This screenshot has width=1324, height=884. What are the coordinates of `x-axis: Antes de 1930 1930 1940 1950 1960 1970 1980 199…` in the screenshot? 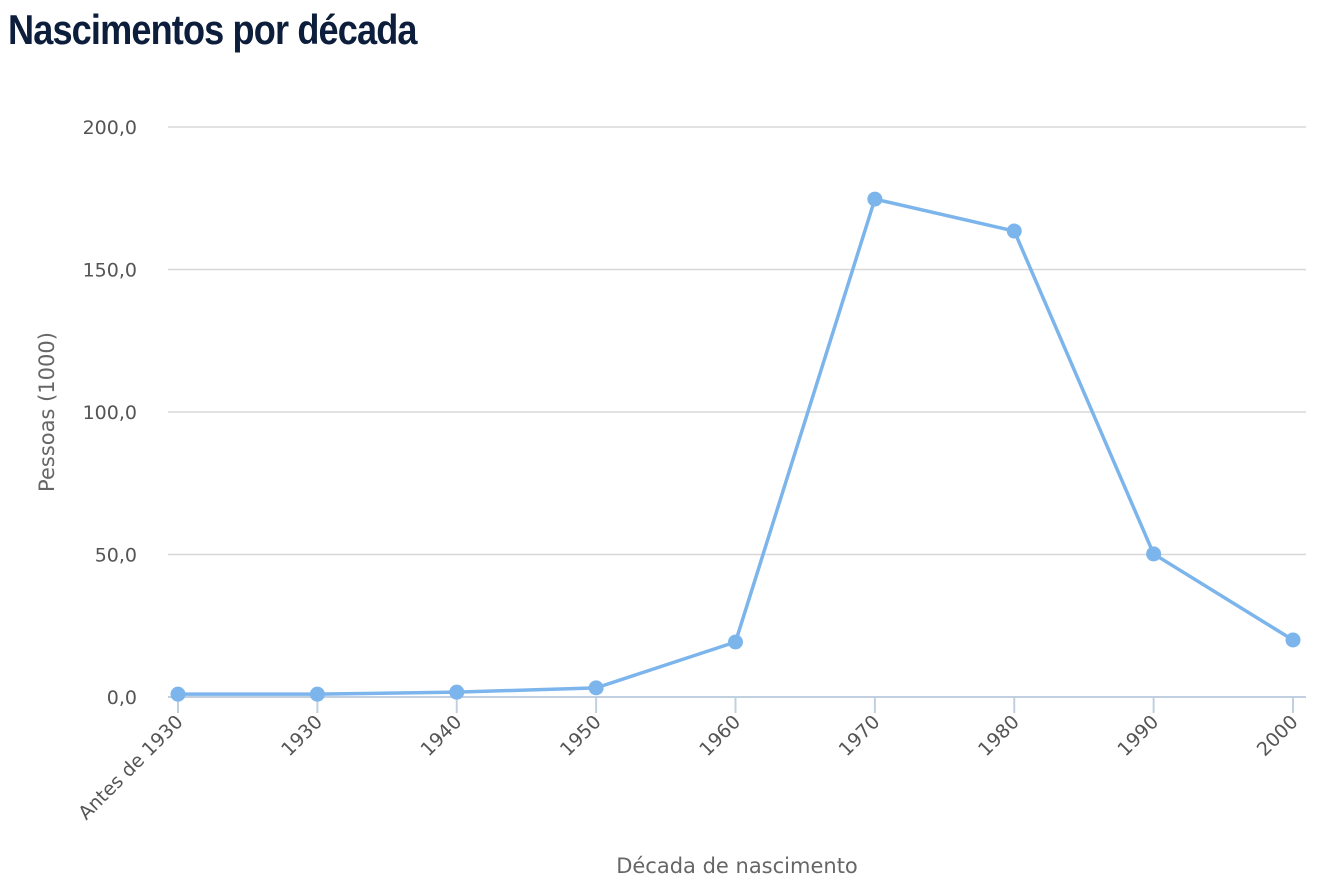 It's located at (690, 760).